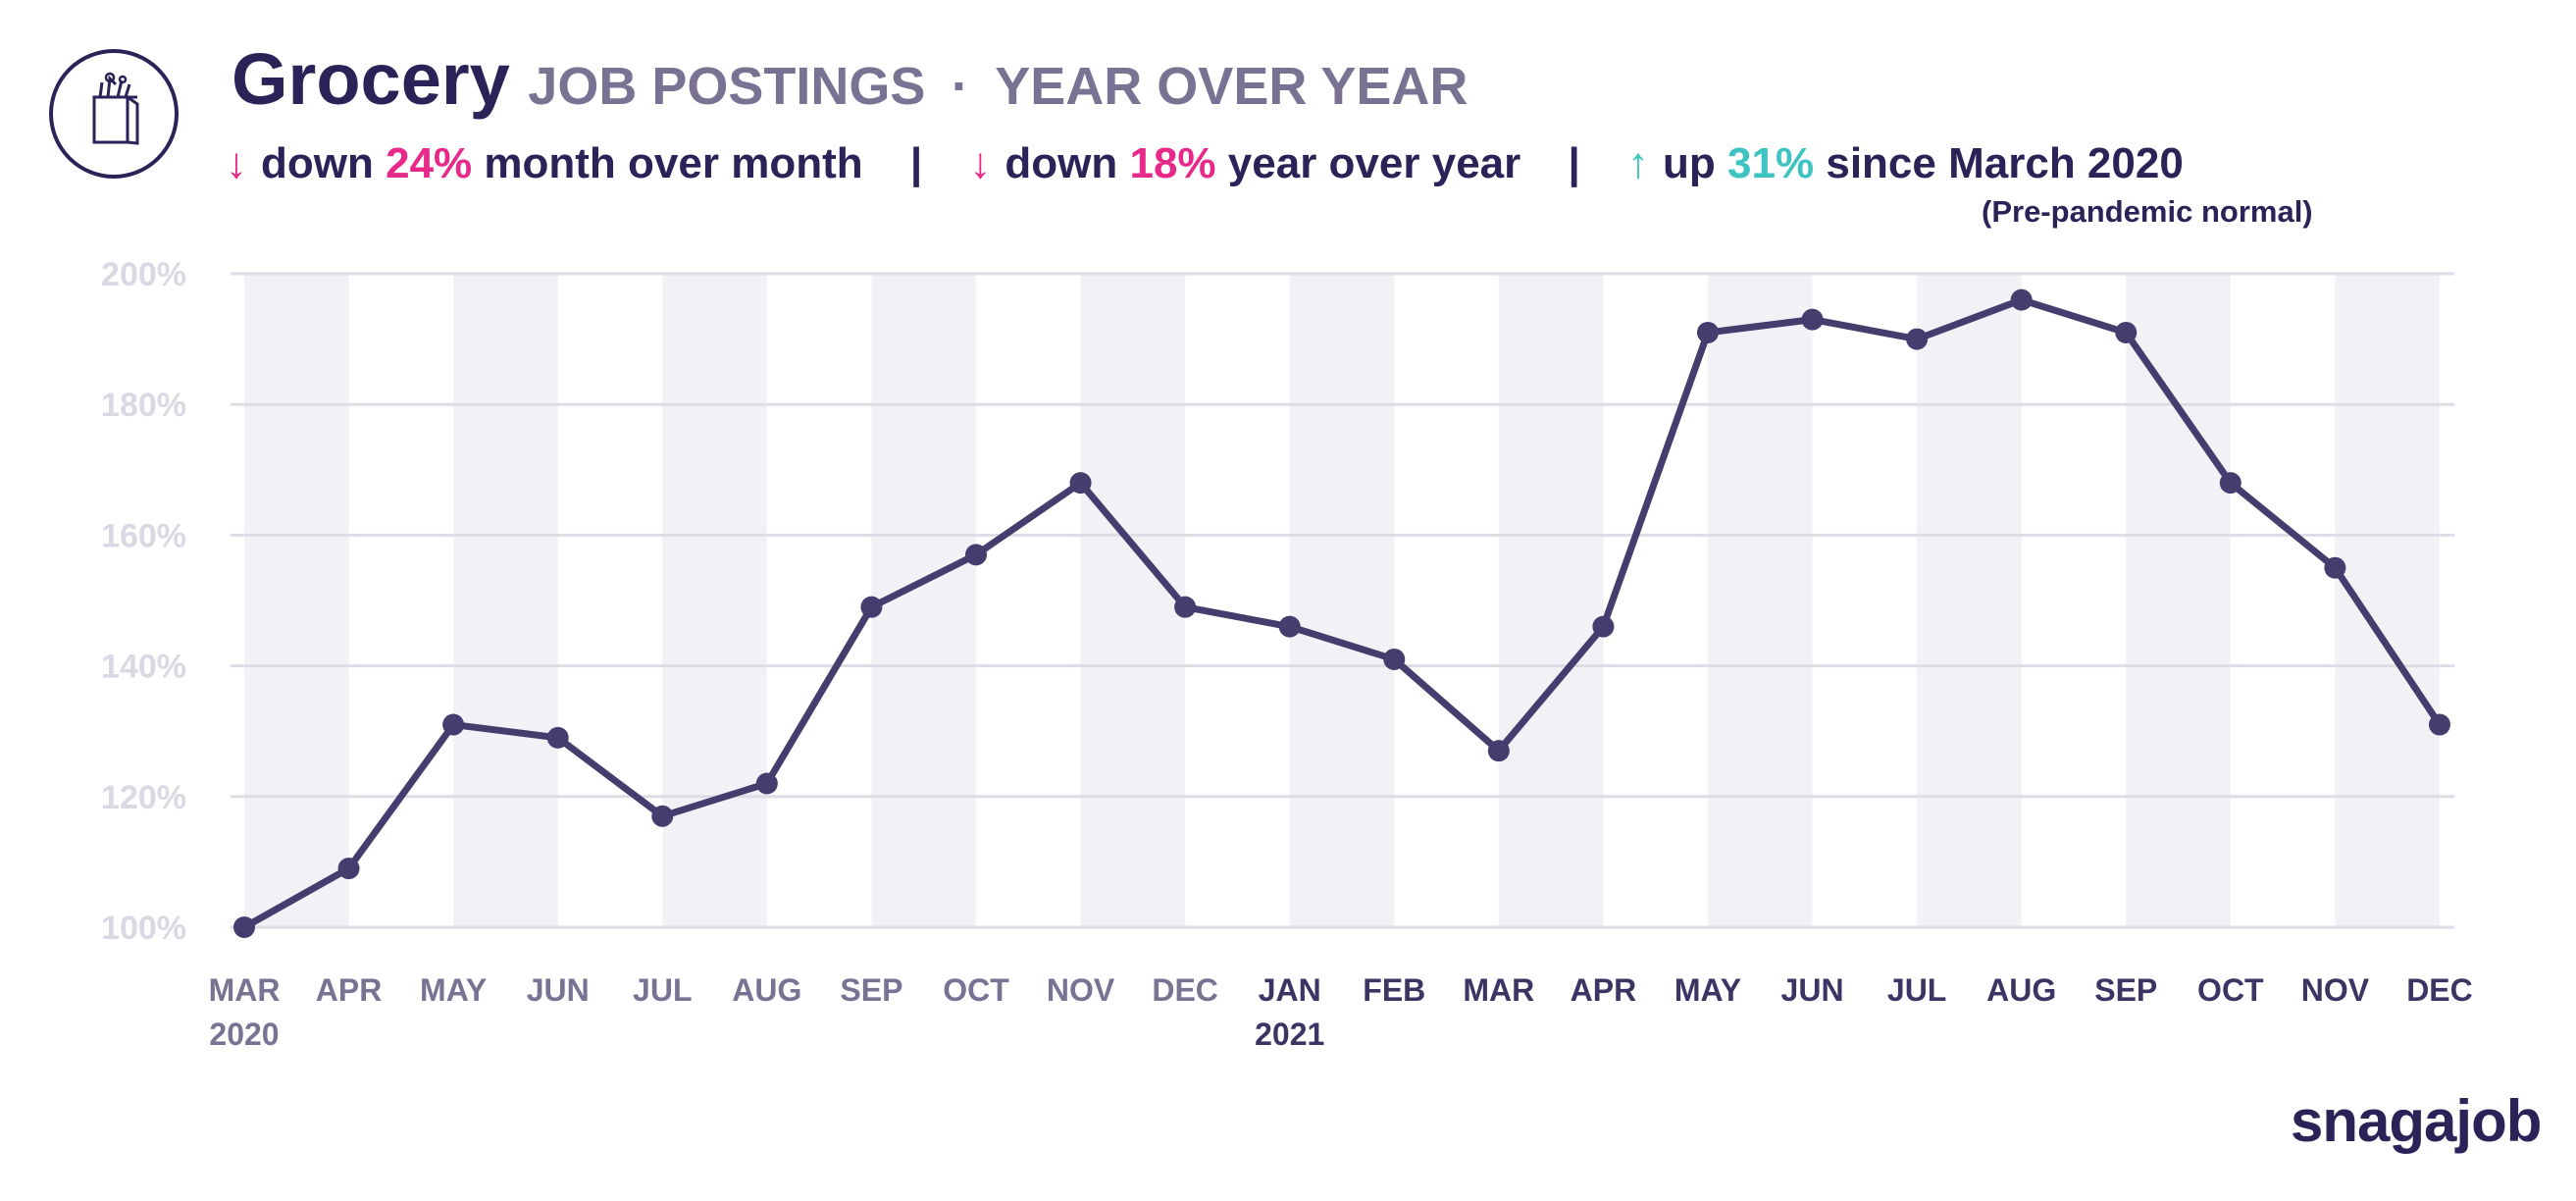 The height and width of the screenshot is (1201, 2576). I want to click on stat-value: 31%, so click(1771, 163).